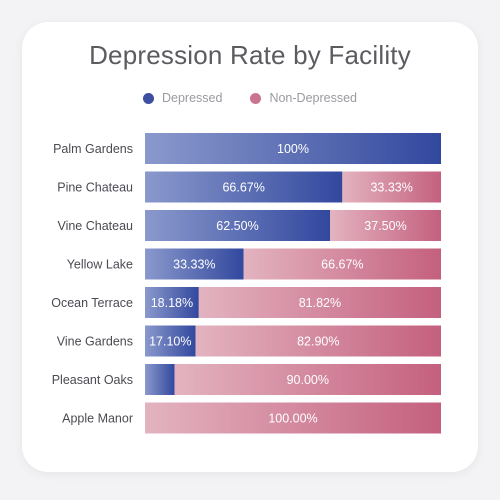 This screenshot has width=500, height=500. I want to click on data-label-depressed-pine-chateau: 66.67%, so click(243, 188).